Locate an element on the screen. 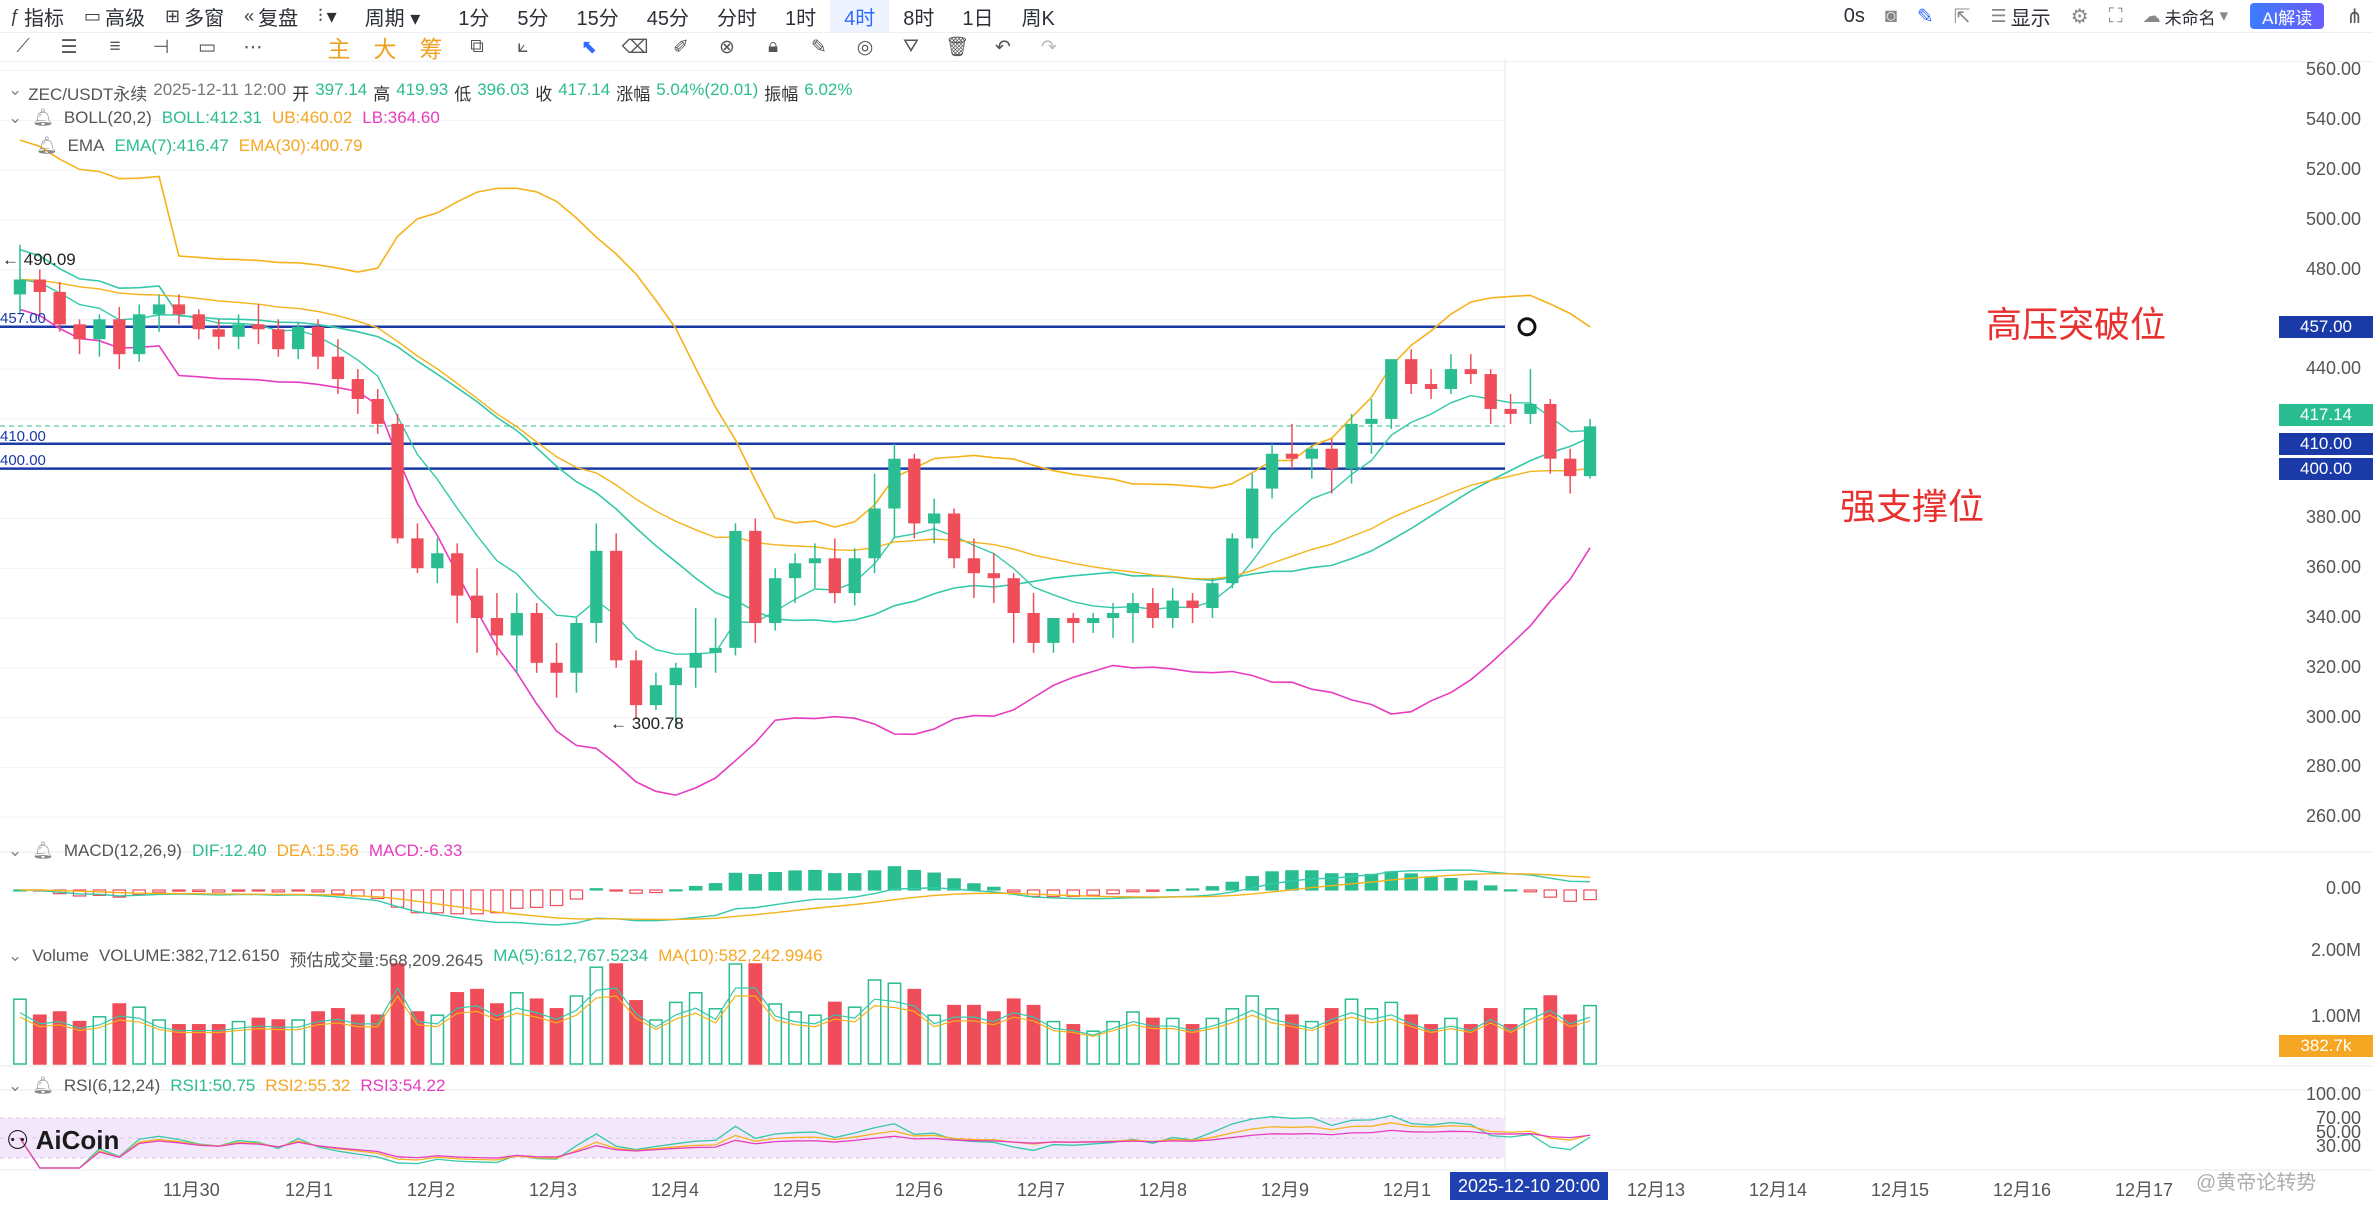 This screenshot has height=1206, width=2373. magnet-icon: ⊗ is located at coordinates (727, 47).